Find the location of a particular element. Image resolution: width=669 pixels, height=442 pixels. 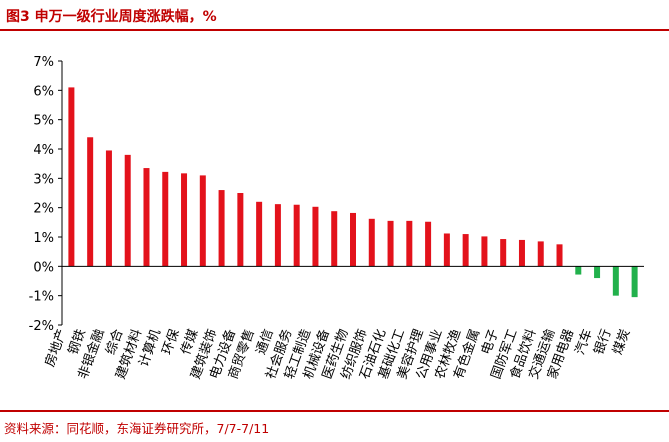

y-tick-label: 4% is located at coordinates (43, 150).